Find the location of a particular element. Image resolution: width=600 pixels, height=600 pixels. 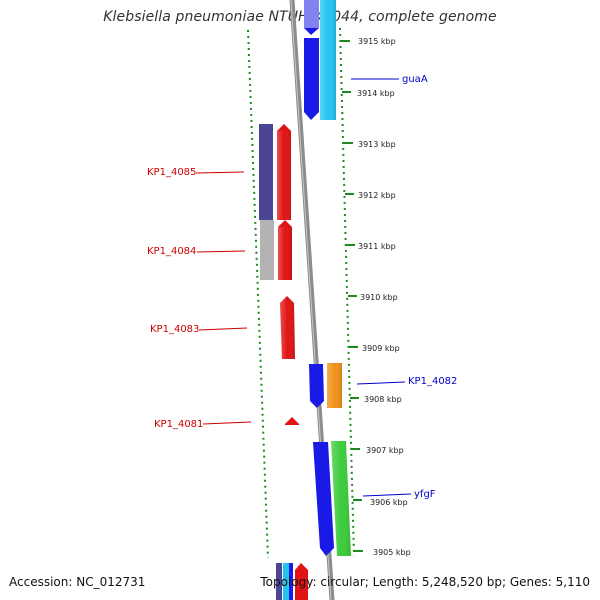

accession-text: Accession: NC_012731 is located at coordinates (77, 582).